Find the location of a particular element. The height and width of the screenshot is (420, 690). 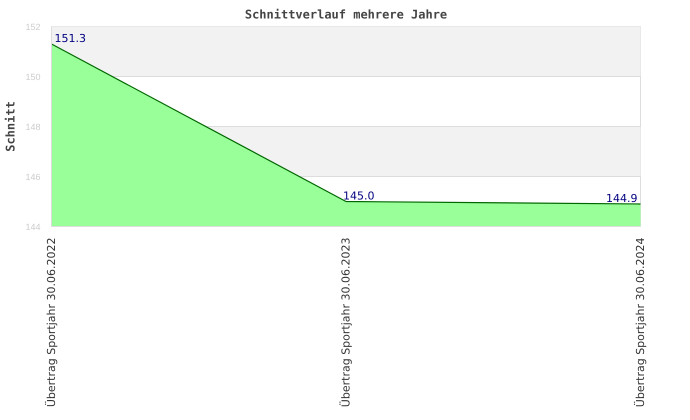

chart-title: Schnittverlauf mehrere Jahre is located at coordinates (346, 15).